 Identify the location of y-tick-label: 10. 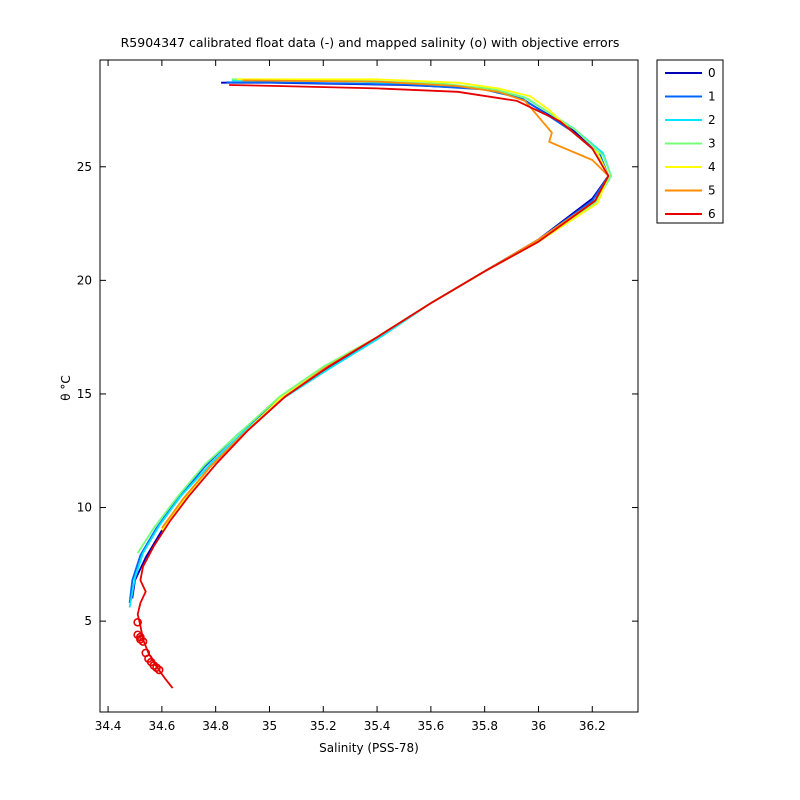
(84, 508).